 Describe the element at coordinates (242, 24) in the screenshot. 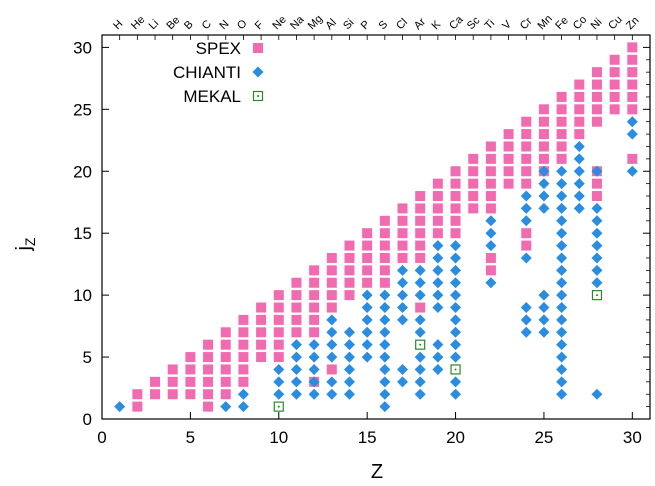

I see `element-label: O` at that location.